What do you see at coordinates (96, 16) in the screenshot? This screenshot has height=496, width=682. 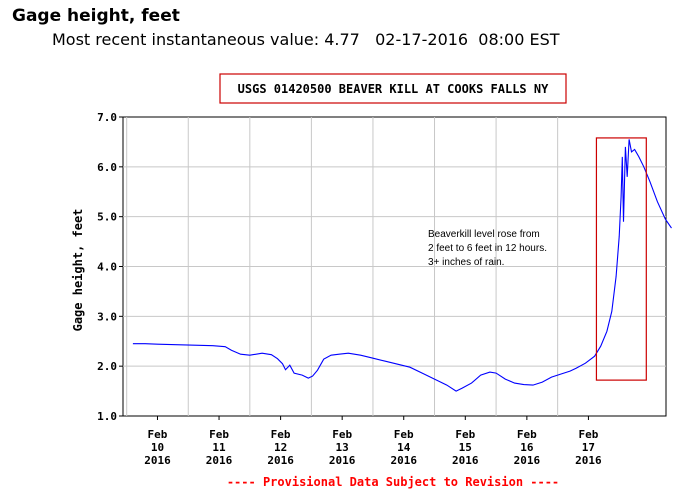 I see `header-title: Gage height, feet` at bounding box center [96, 16].